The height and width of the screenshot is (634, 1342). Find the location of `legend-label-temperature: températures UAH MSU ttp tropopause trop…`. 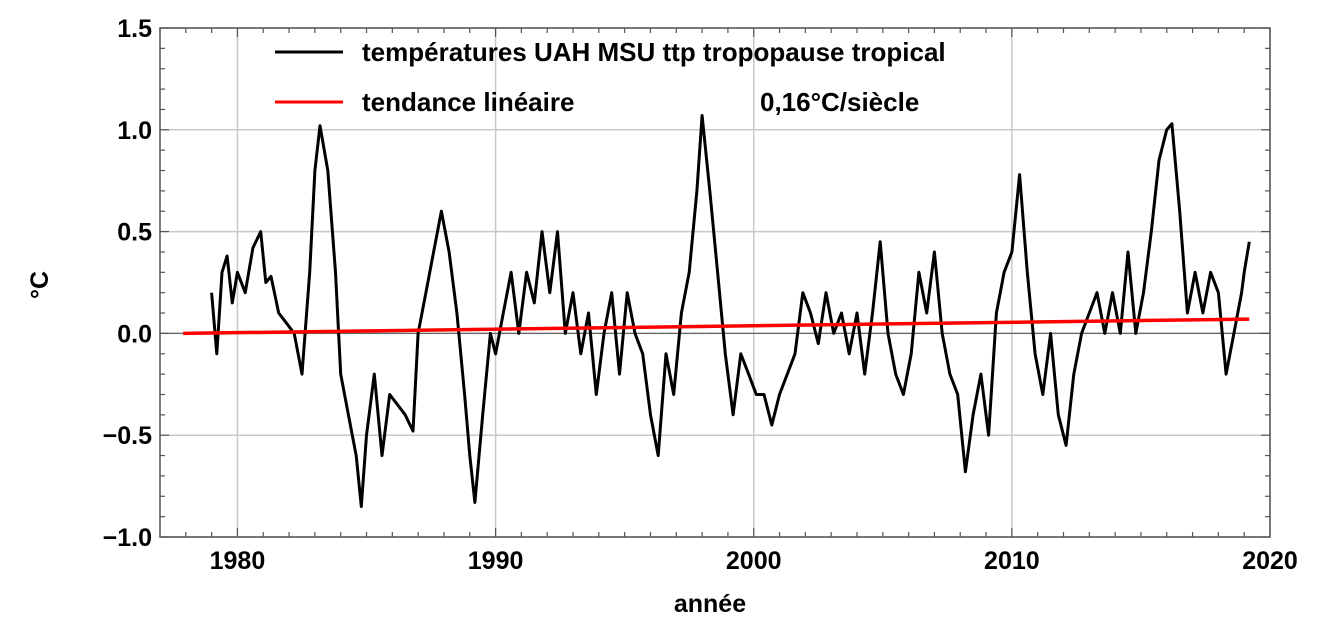

legend-label-temperature: températures UAH MSU ttp tropopause trop… is located at coordinates (654, 52).